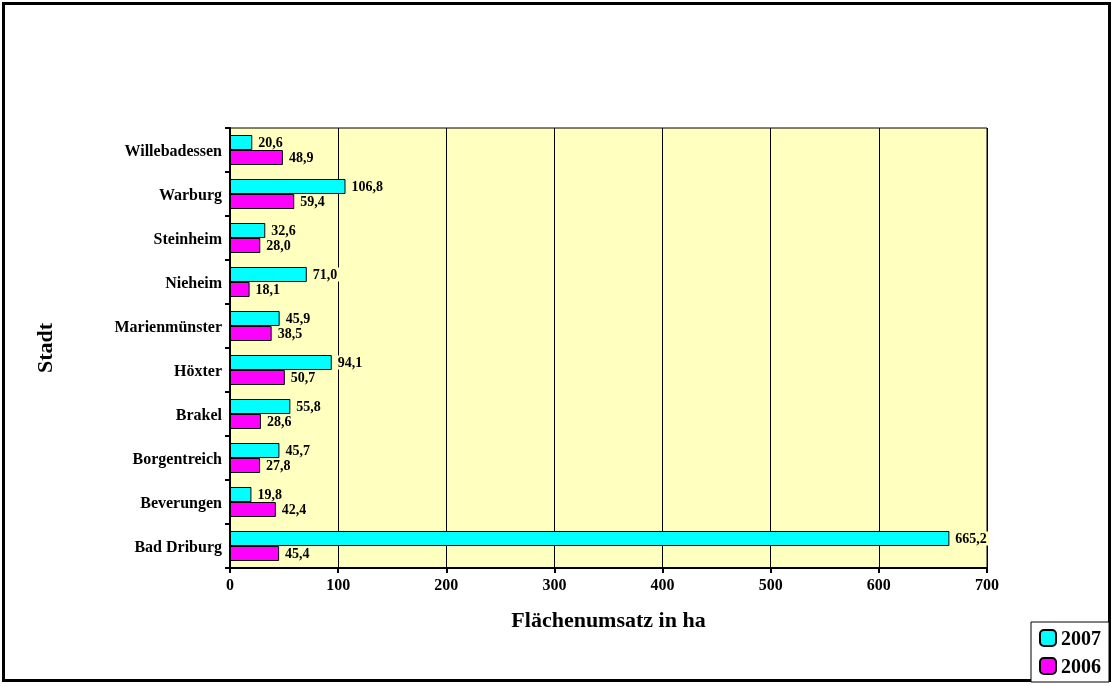 This screenshot has height=686, width=1117. I want to click on data-label: 20,6, so click(270, 142).